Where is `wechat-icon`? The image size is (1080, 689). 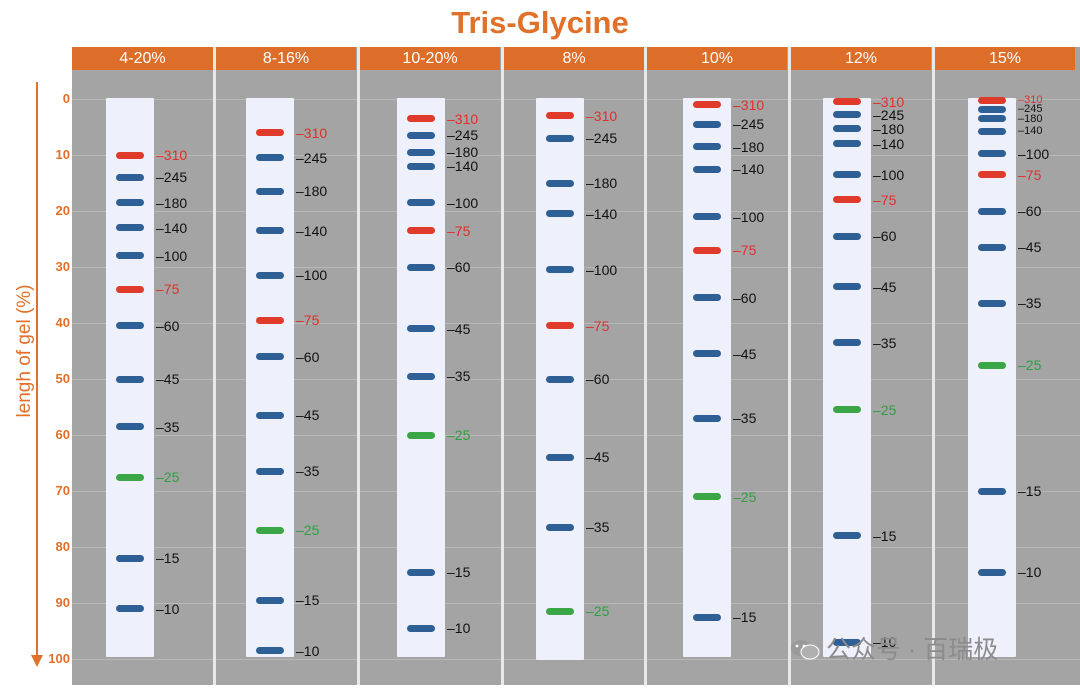
wechat-icon is located at coordinates (805, 650).